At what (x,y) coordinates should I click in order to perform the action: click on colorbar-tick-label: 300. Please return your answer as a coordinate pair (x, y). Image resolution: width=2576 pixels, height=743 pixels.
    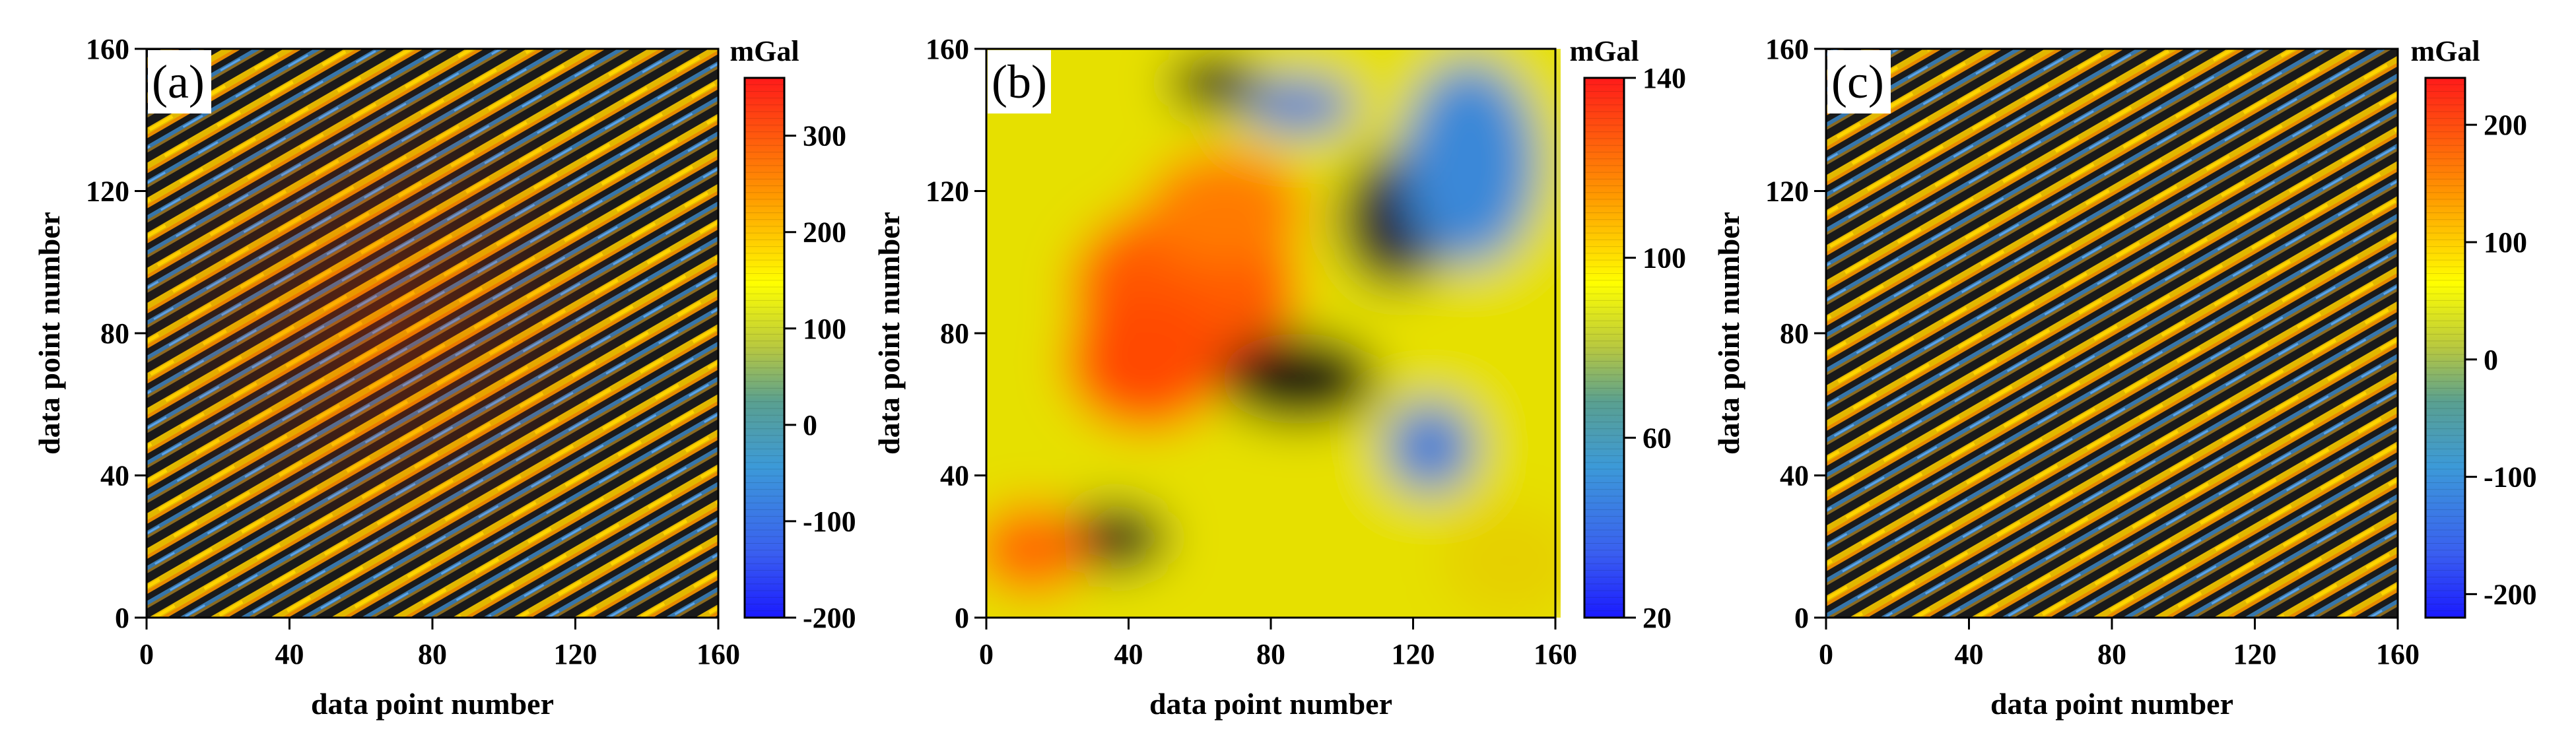
    Looking at the image, I should click on (824, 136).